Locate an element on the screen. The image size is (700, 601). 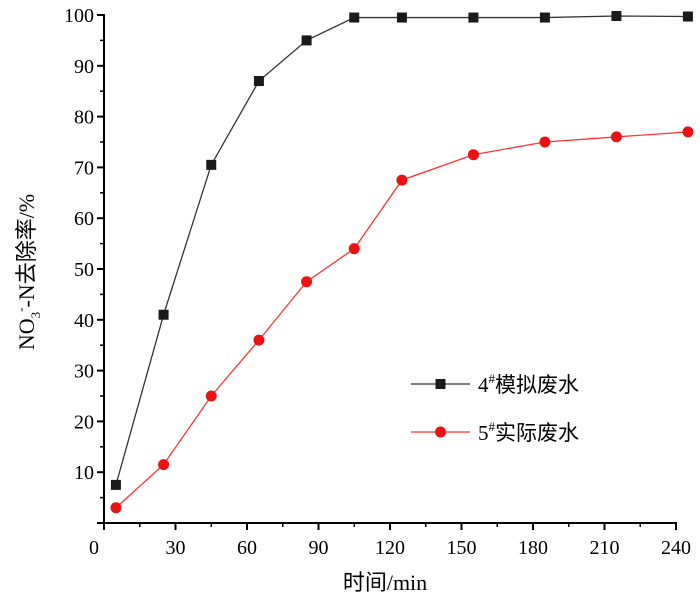
y-tick-label: 20 is located at coordinates (84, 422).